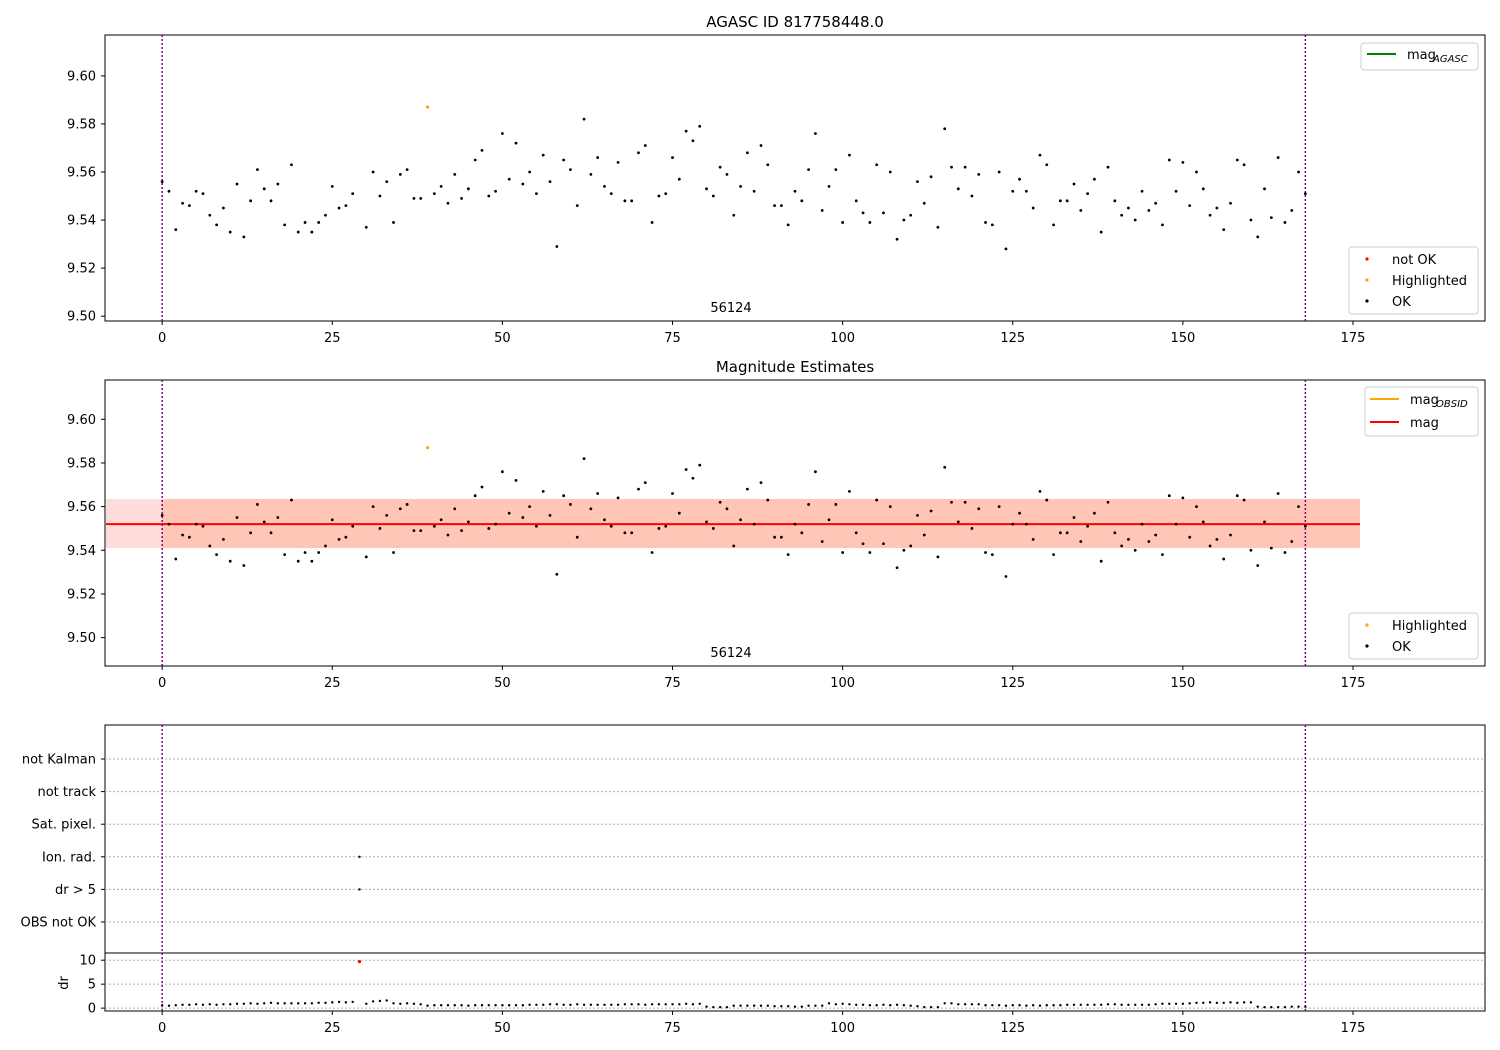 This screenshot has width=1500, height=1050. I want to click on dr-tick-label: 0, so click(92, 1009).